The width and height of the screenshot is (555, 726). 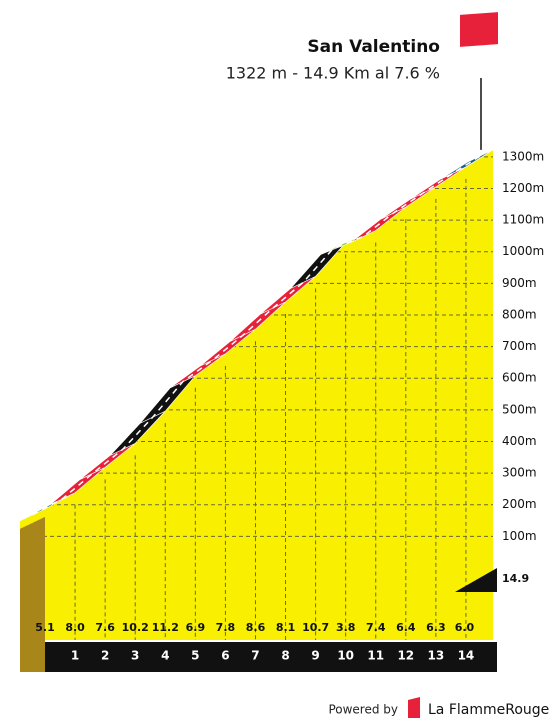 What do you see at coordinates (285, 656) in the screenshot?
I see `x-tick-label: 8` at bounding box center [285, 656].